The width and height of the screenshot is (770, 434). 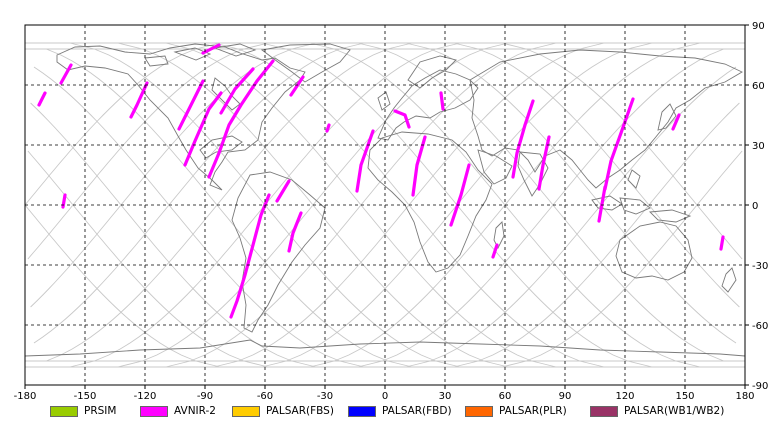 I want to click on legend-item: PALSAR(PLR), so click(x=516, y=411).